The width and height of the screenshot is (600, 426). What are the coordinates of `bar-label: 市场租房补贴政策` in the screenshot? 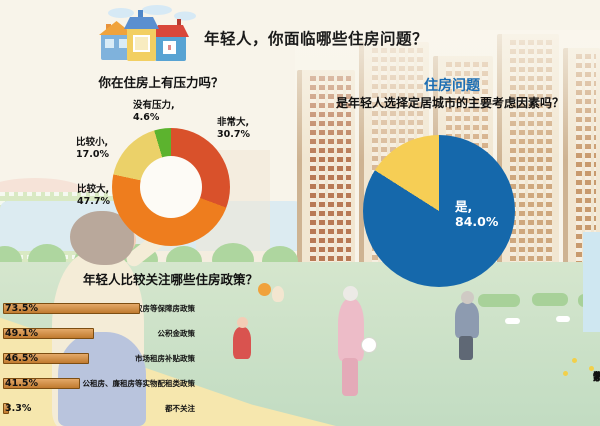 It's located at (165, 358).